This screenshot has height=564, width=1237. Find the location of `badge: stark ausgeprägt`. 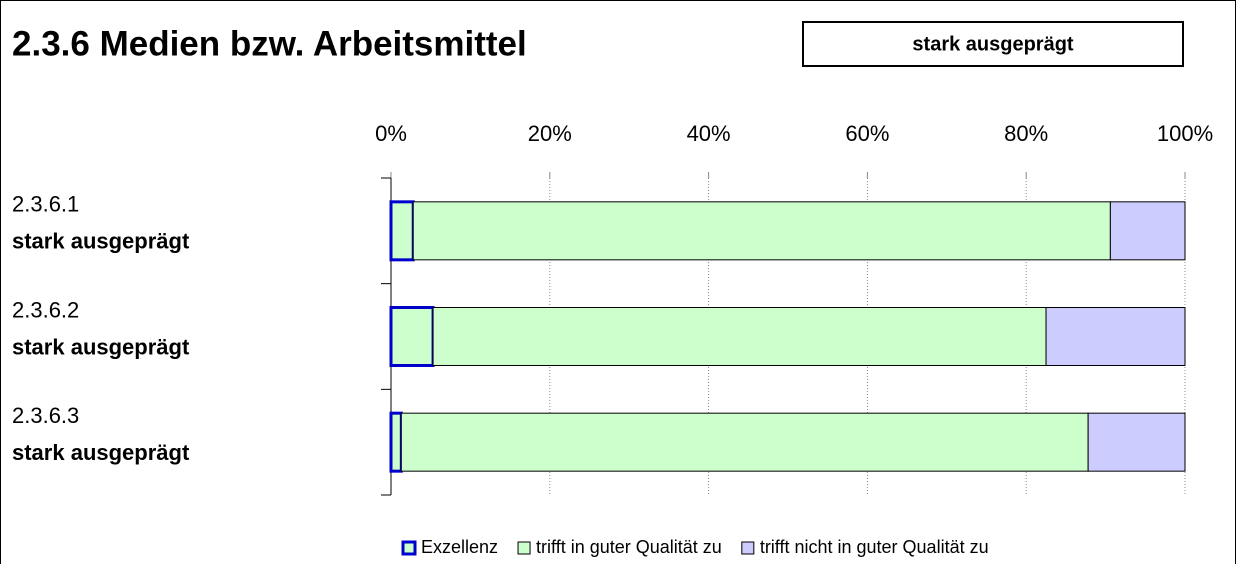

badge: stark ausgeprägt is located at coordinates (993, 44).